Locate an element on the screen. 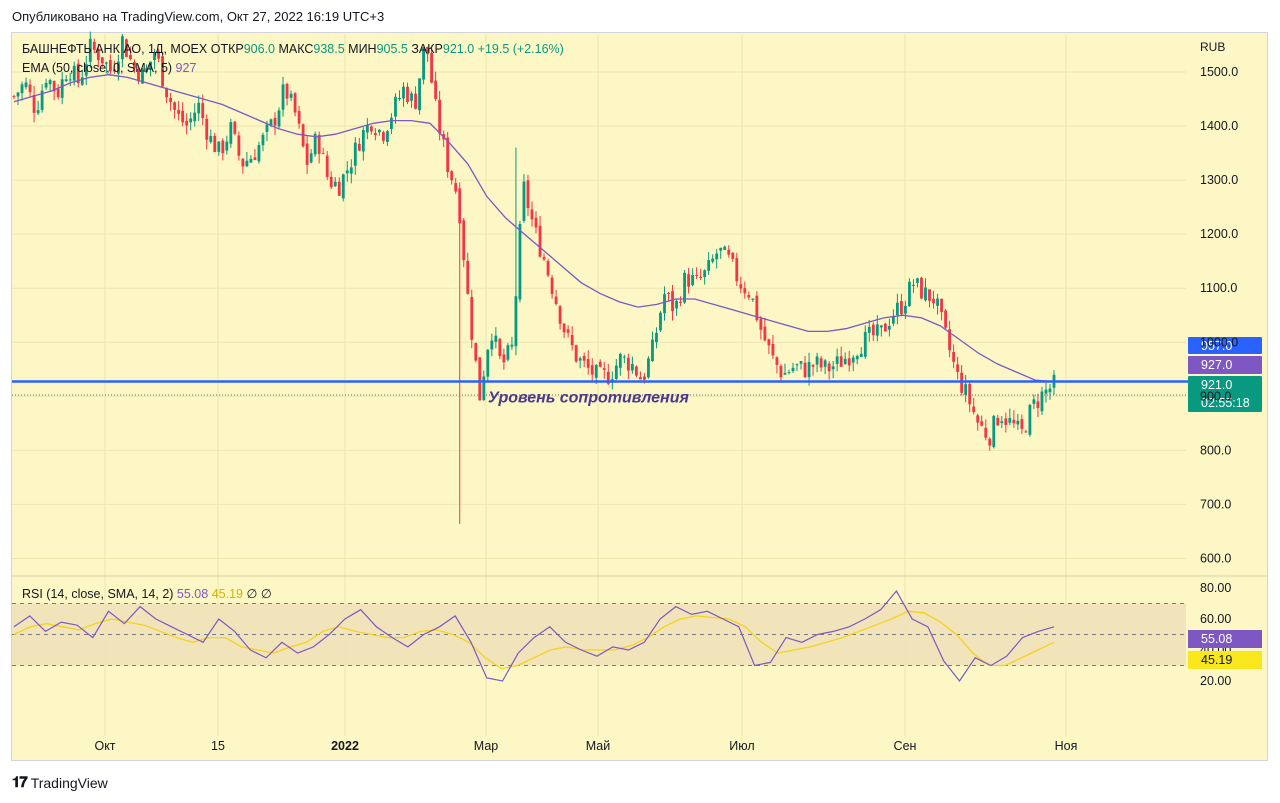 This screenshot has height=803, width=1280. footer: 𝟏𝟕 TradingView is located at coordinates (60, 782).